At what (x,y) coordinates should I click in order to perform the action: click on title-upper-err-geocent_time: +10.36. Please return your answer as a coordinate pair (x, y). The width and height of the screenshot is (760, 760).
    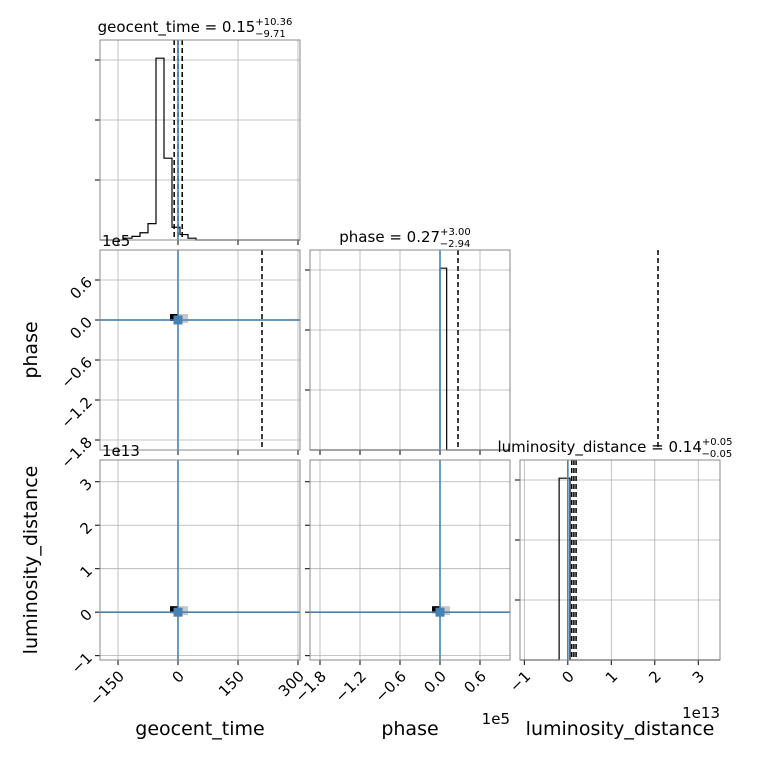
    Looking at the image, I should click on (273, 22).